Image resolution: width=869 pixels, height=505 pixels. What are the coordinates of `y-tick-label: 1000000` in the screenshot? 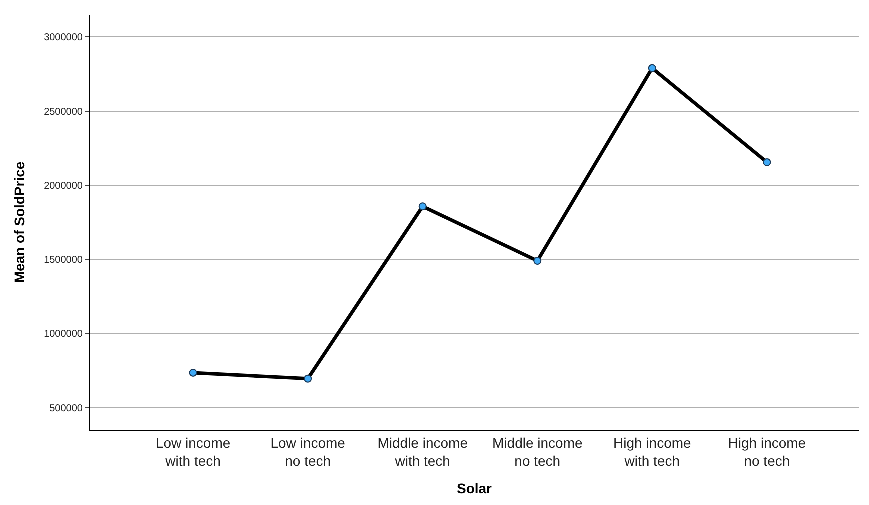 It's located at (64, 334).